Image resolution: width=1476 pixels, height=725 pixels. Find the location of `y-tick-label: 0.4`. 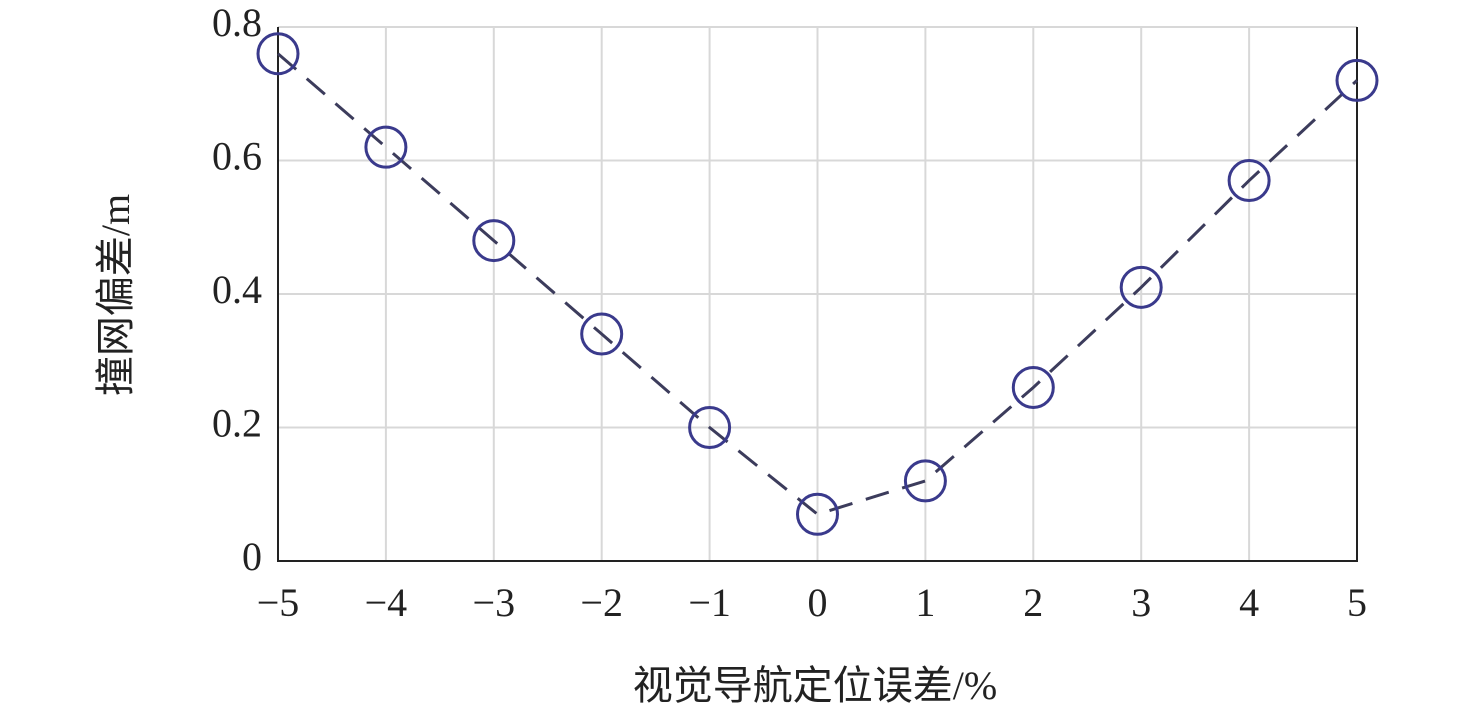

y-tick-label: 0.4 is located at coordinates (237, 289).